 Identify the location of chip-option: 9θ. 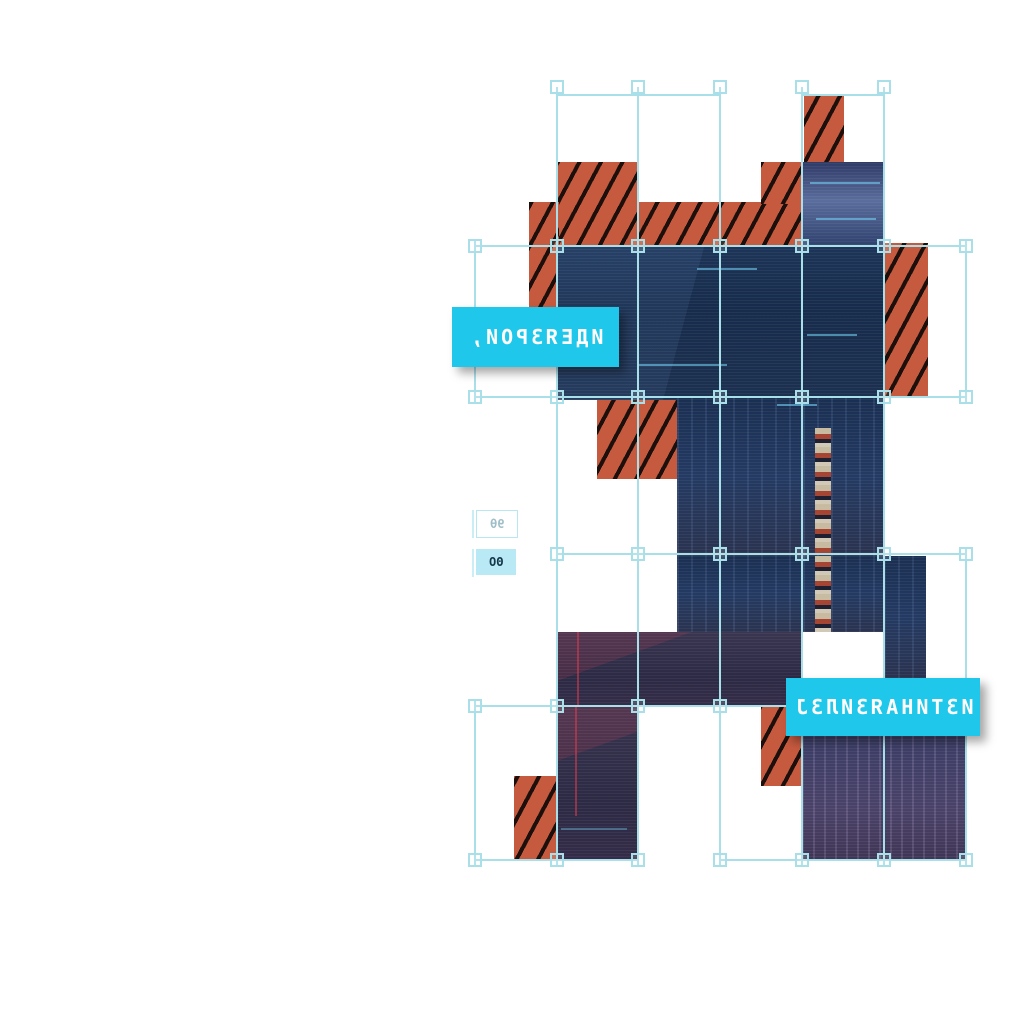
(497, 524).